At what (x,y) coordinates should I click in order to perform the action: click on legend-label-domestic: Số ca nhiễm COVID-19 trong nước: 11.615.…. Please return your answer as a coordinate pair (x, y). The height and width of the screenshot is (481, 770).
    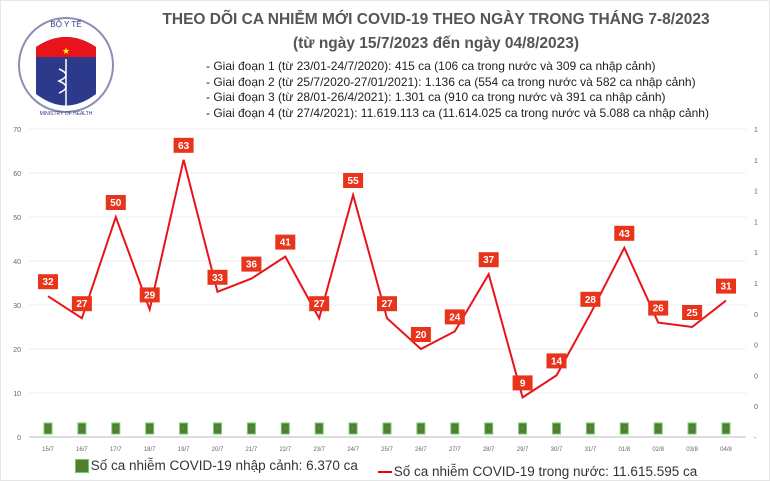
    Looking at the image, I should click on (545, 471).